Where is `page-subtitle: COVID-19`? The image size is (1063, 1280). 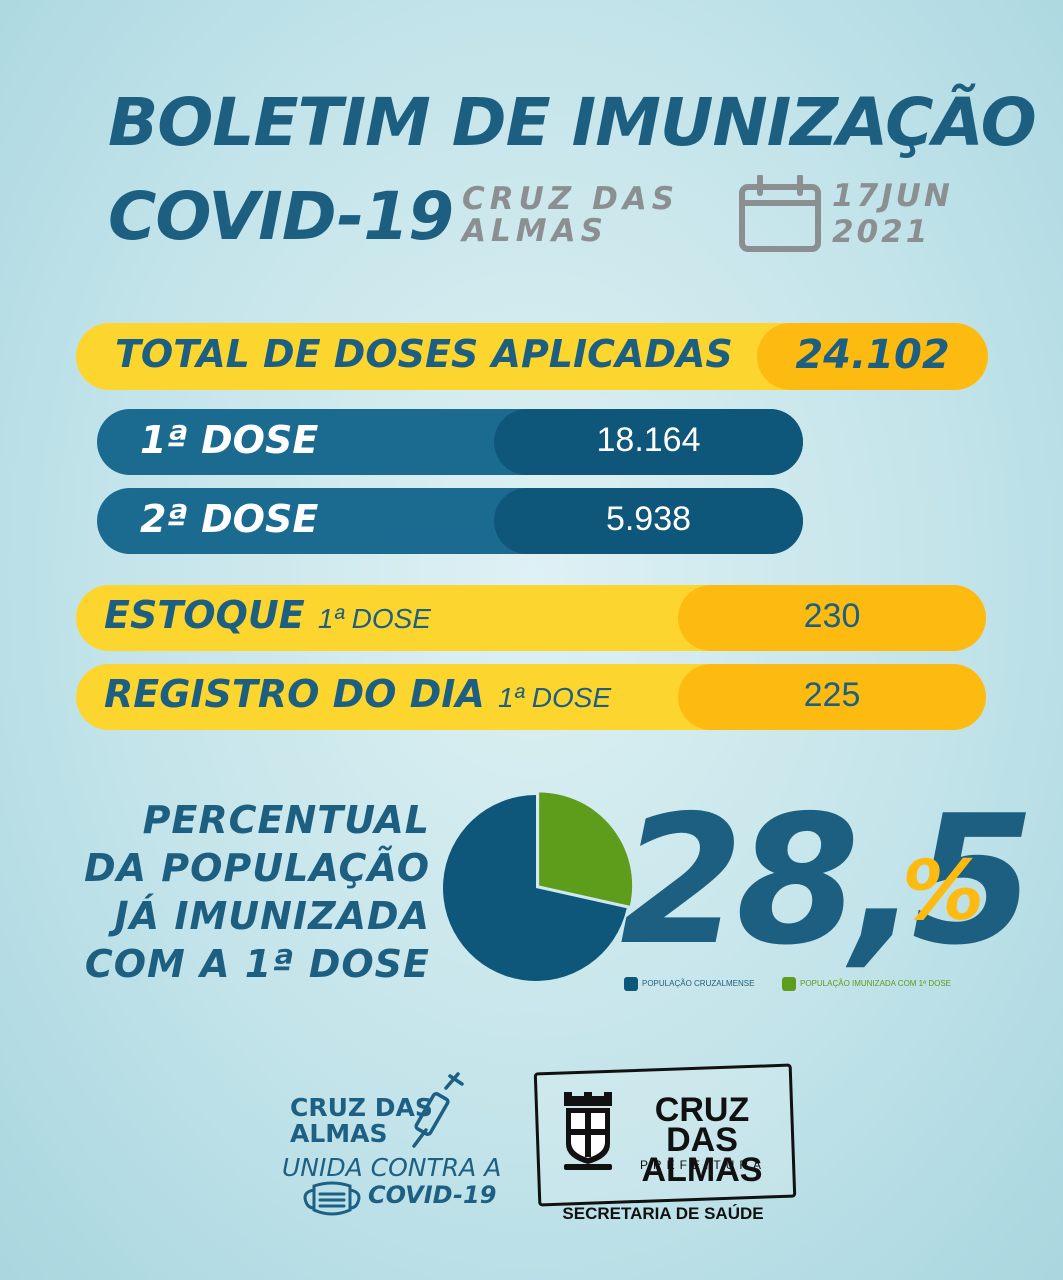
page-subtitle: COVID-19 is located at coordinates (281, 216).